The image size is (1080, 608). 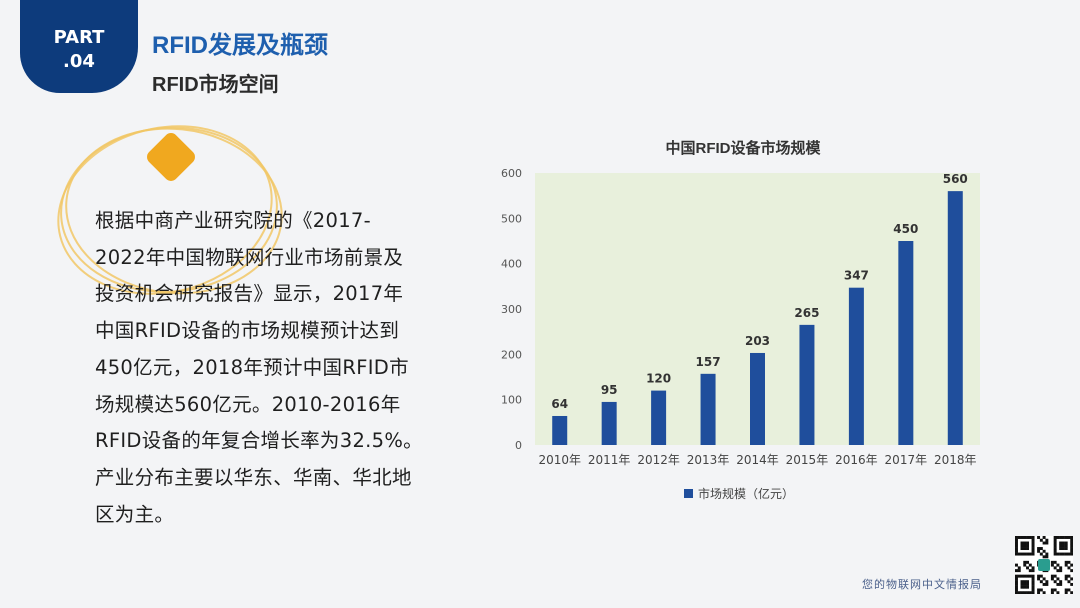 I want to click on y-tick-label: 600, so click(x=511, y=173).